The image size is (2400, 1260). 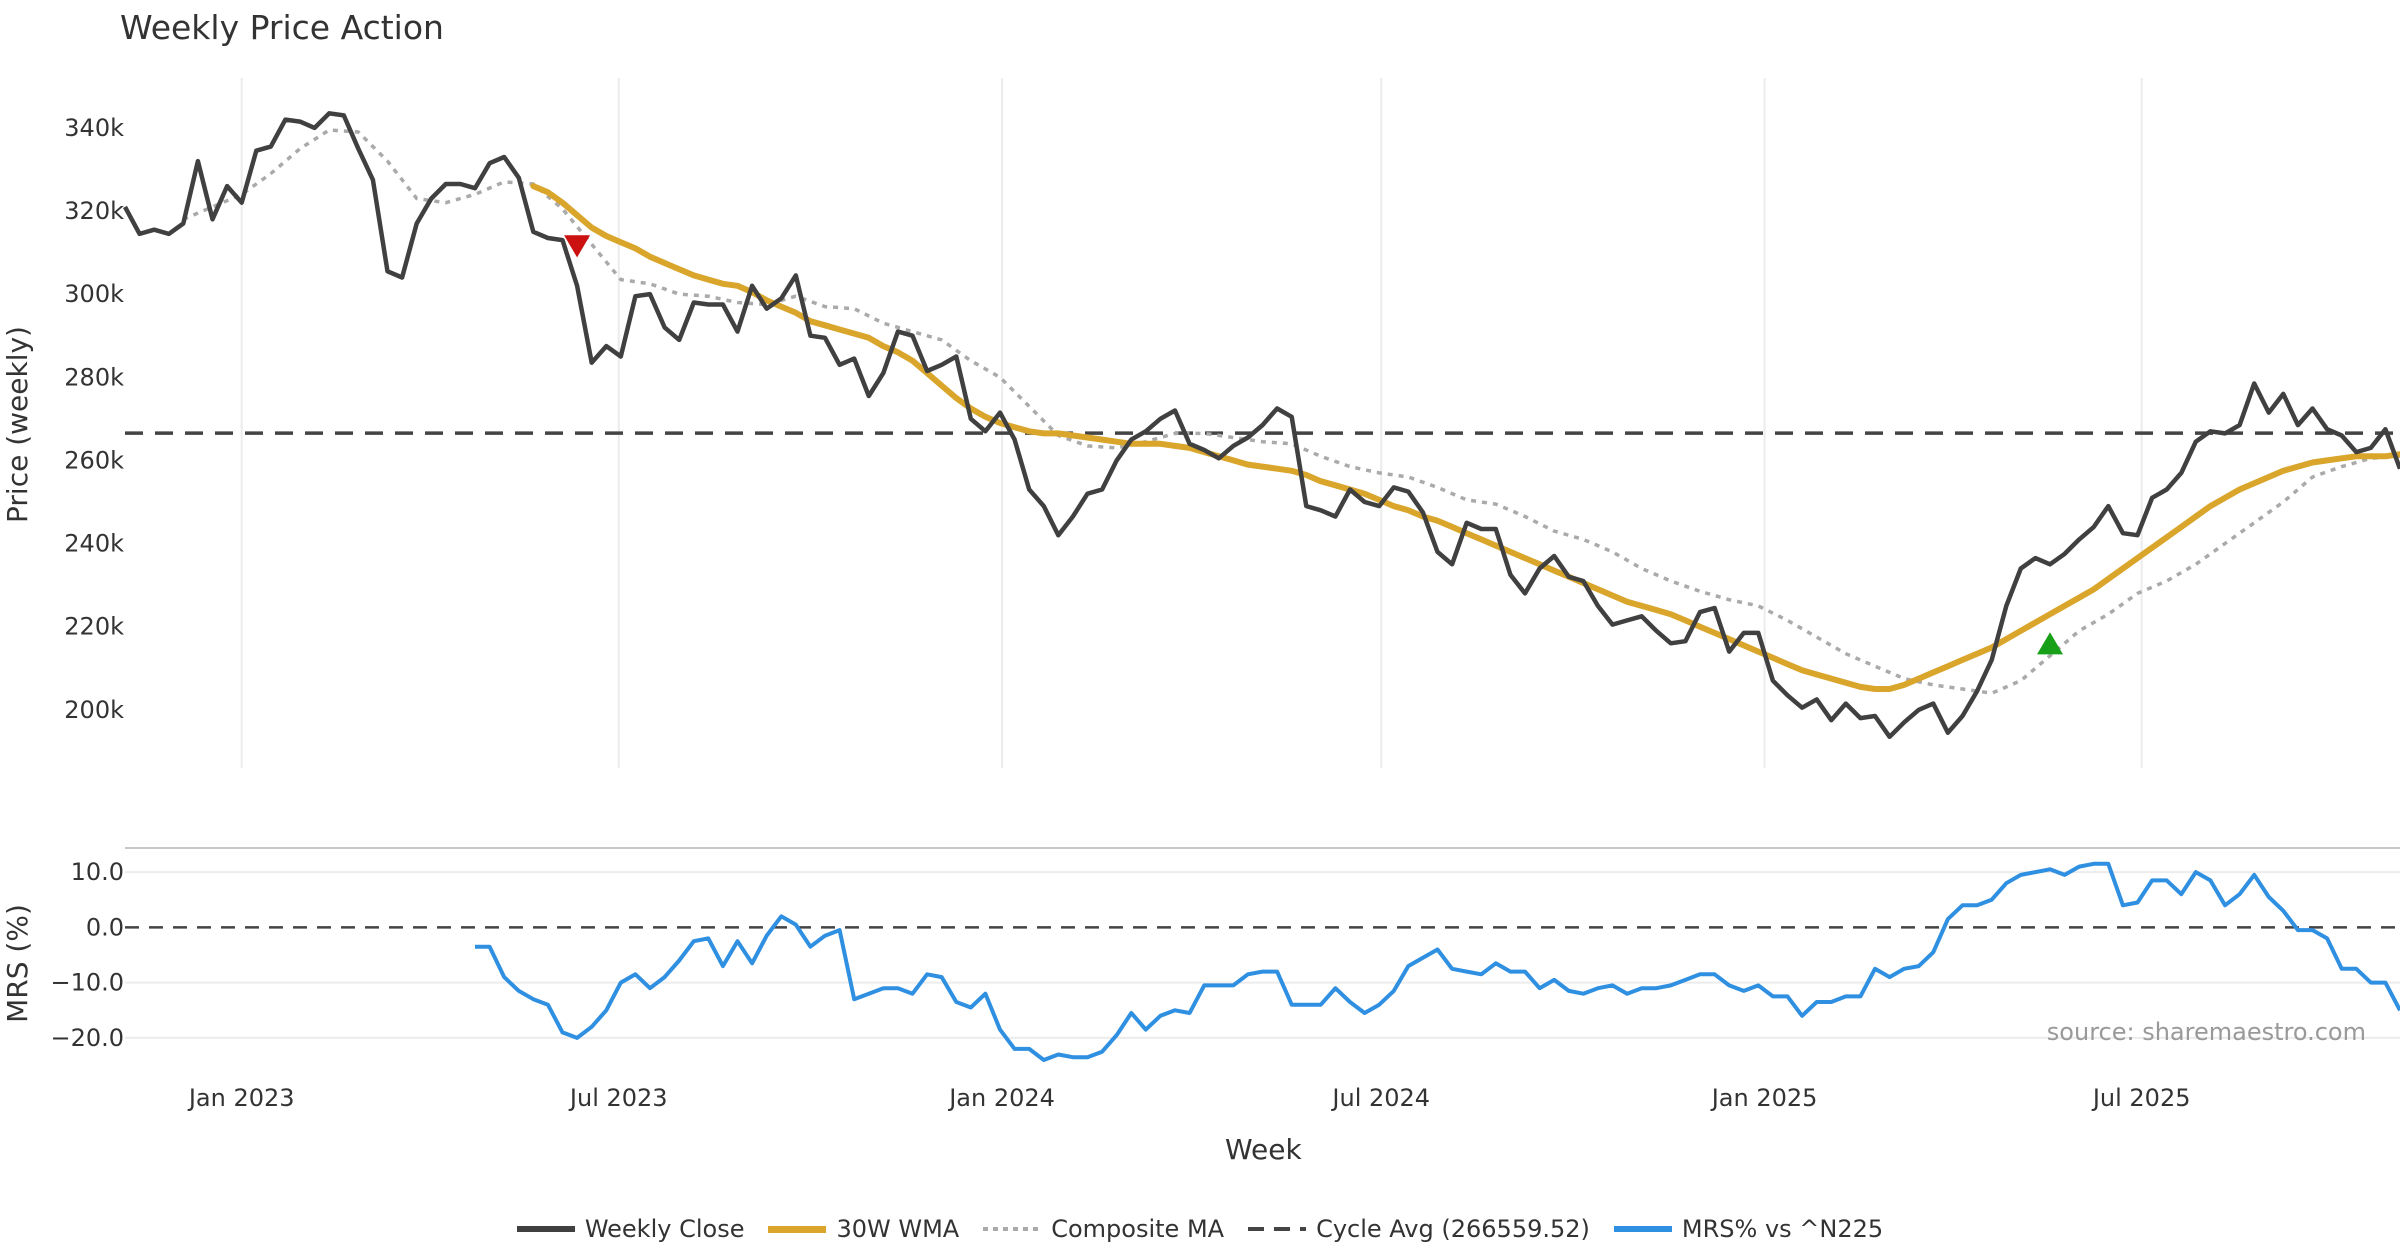 What do you see at coordinates (97, 872) in the screenshot?
I see `mrs-tick-label: 10.0` at bounding box center [97, 872].